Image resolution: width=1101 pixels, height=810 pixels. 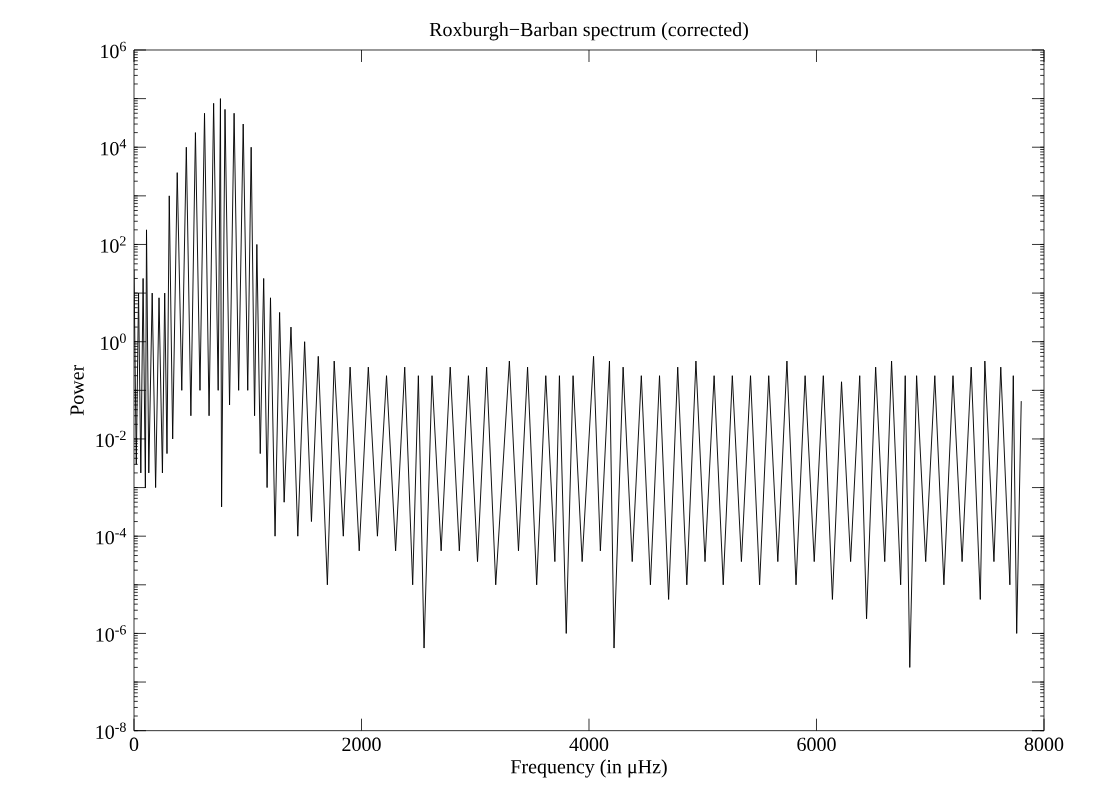 I want to click on x-axis-title: Frequency (in μHz), so click(x=588, y=768).